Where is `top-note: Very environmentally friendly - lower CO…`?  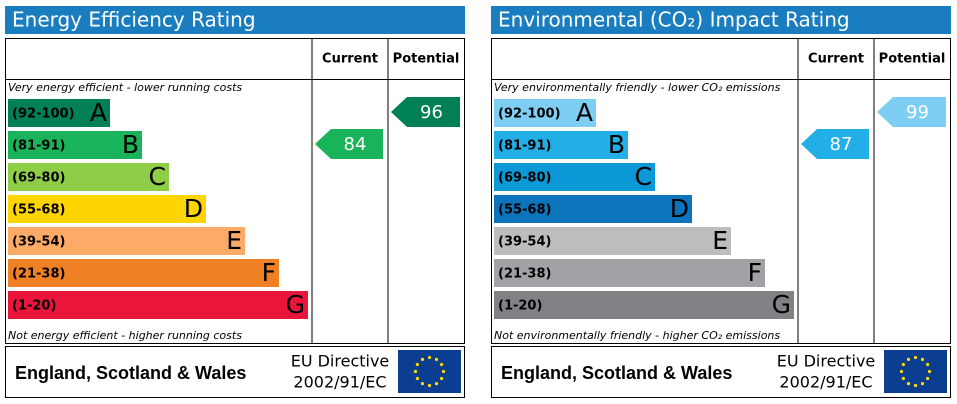 top-note: Very environmentally friendly - lower CO… is located at coordinates (637, 87).